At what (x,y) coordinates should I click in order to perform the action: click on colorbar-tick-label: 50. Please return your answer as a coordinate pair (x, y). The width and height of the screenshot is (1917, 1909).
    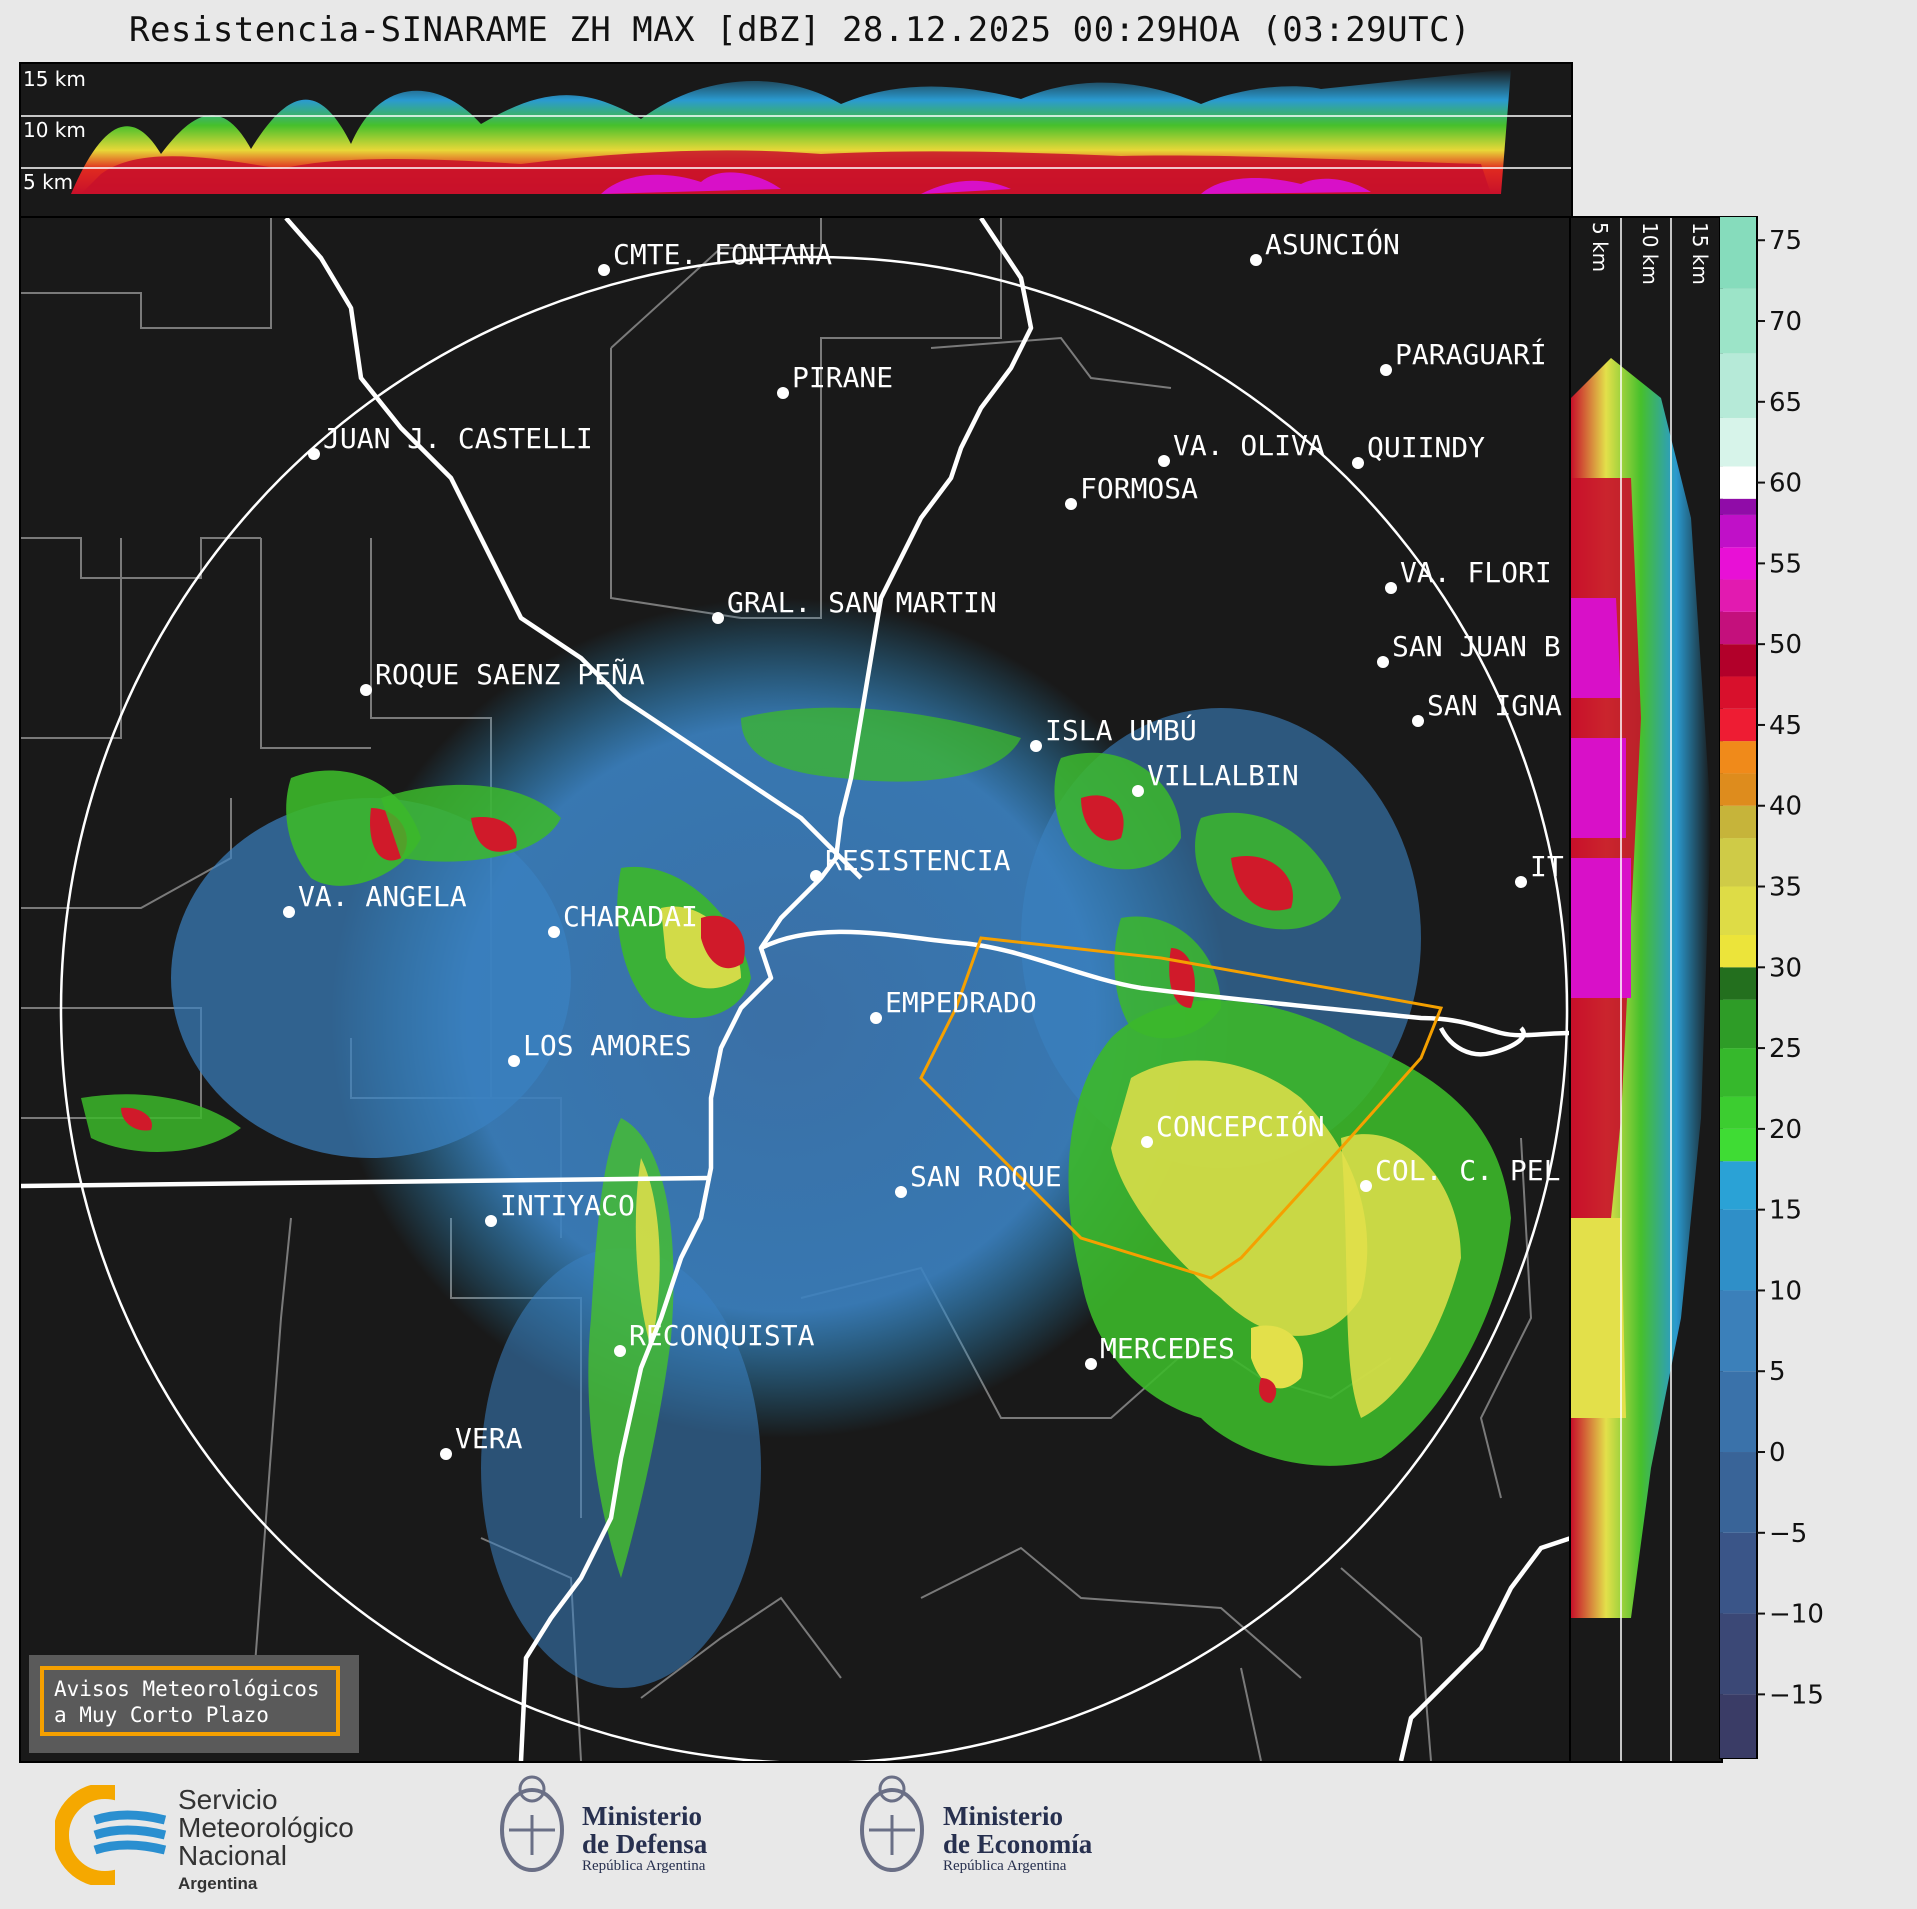
    Looking at the image, I should click on (1785, 645).